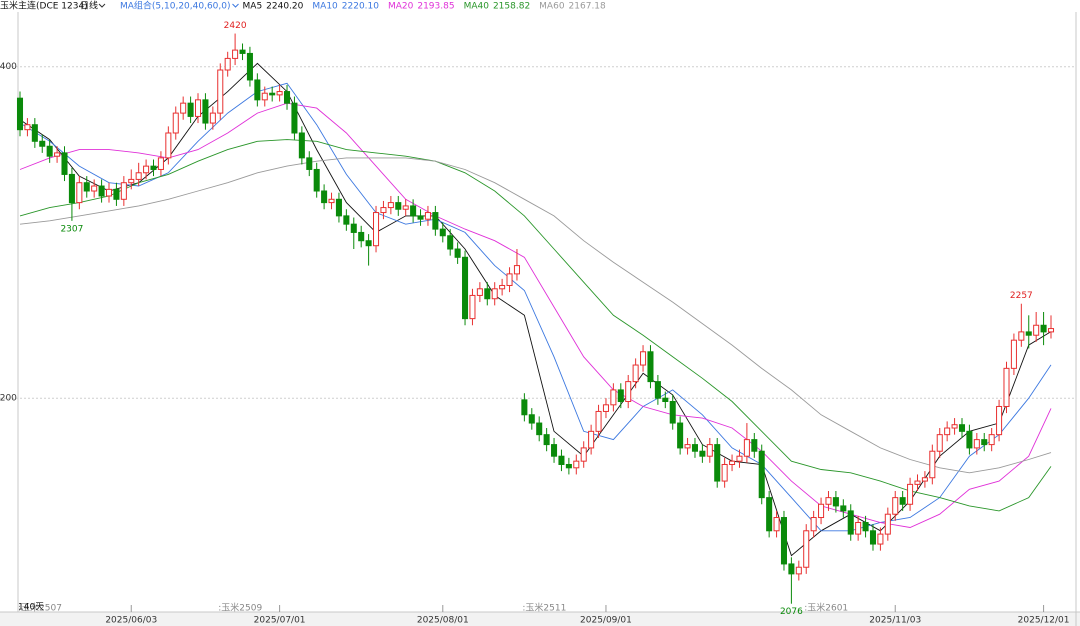 This screenshot has height=626, width=1080. Describe the element at coordinates (280, 621) in the screenshot. I see `x-tick-label: 2025/07/01` at that location.